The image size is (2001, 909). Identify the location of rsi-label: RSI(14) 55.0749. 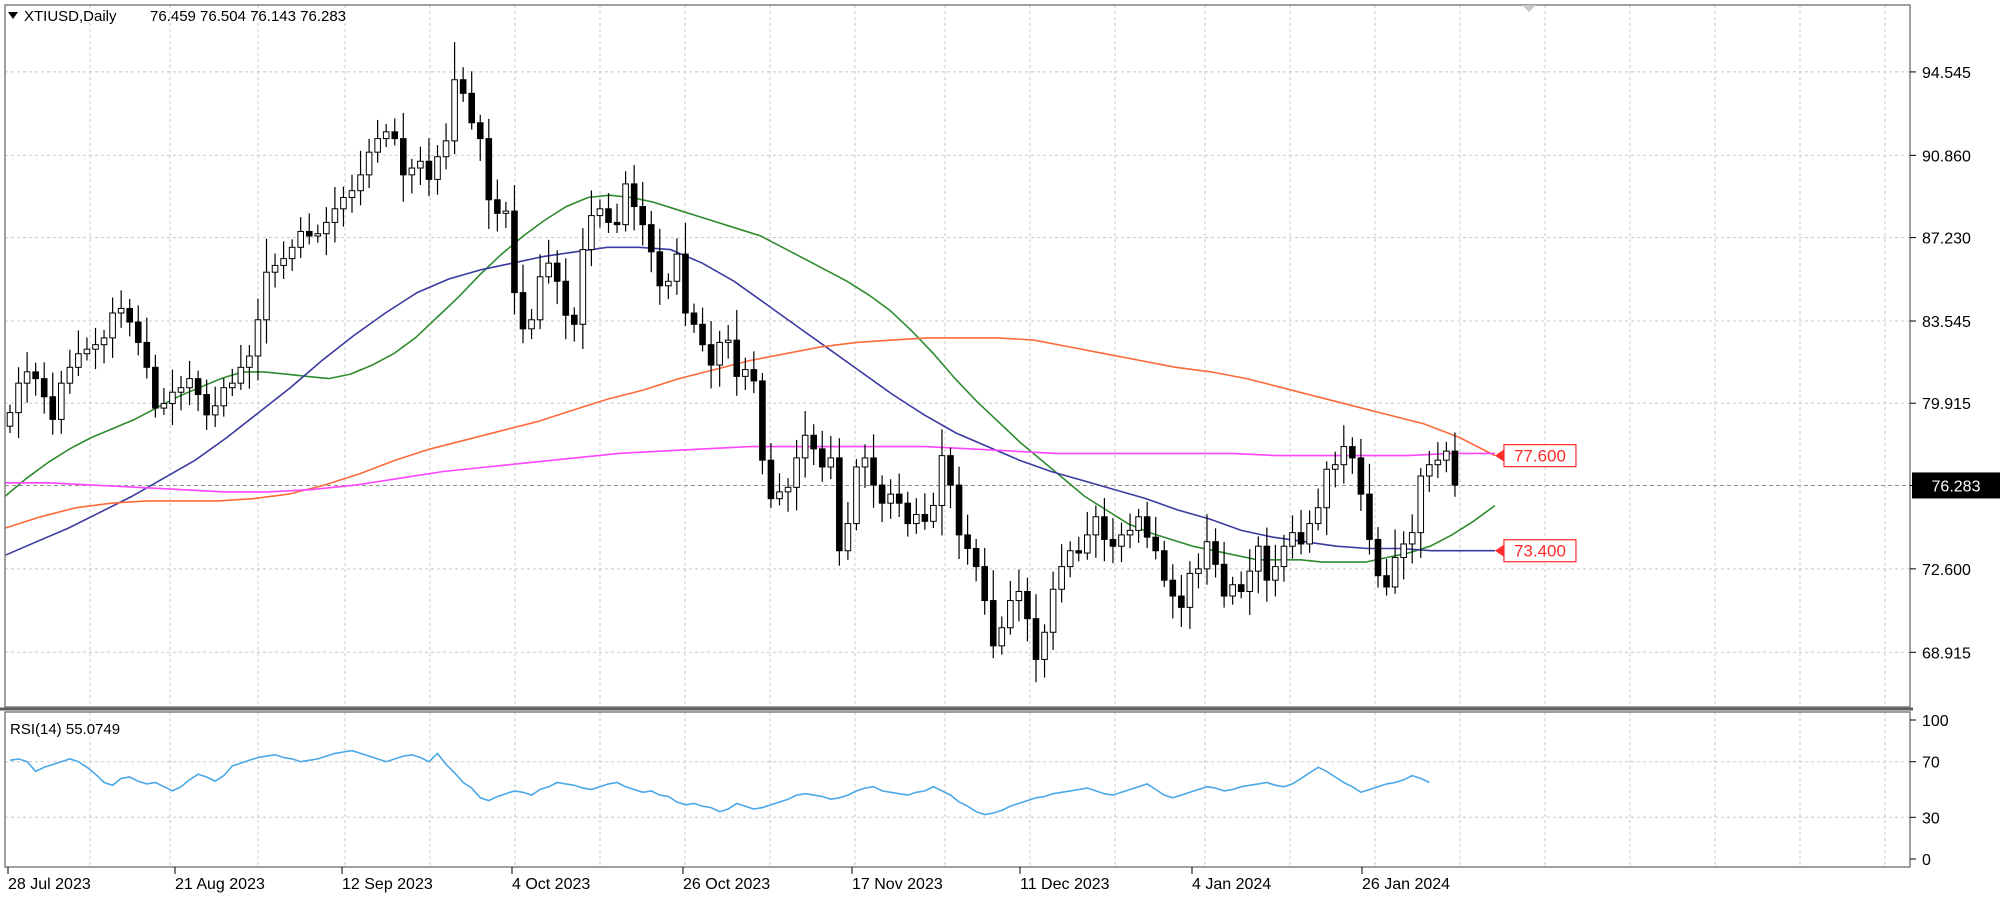
(65, 729).